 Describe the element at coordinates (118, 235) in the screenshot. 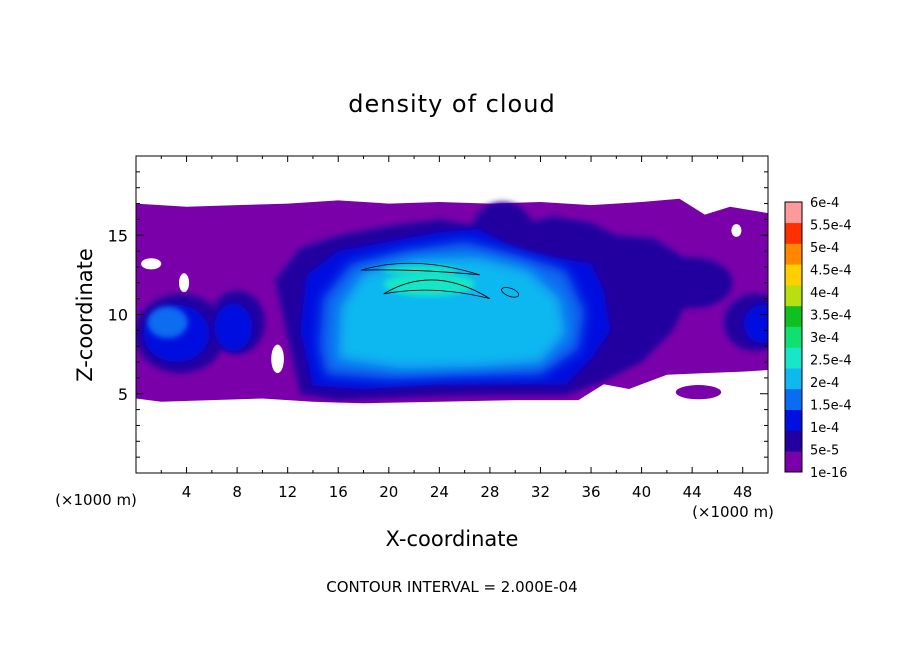

I see `y-tick-label: 15` at that location.